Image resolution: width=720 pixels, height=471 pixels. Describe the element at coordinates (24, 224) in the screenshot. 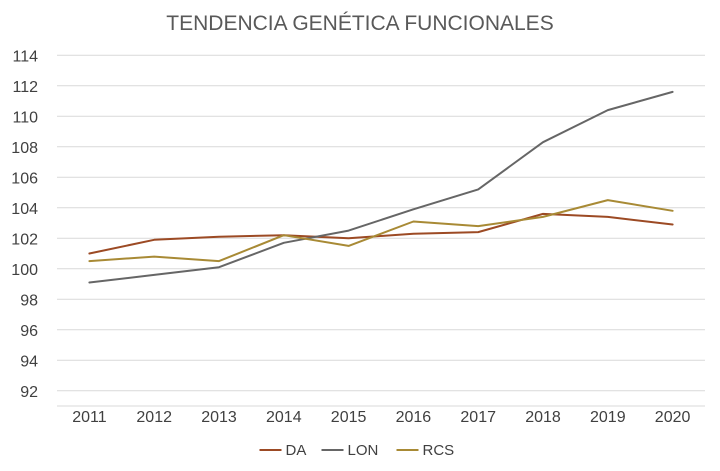

I see `y-axis-ticks: 92 94 96 98 100 102 104 106 108 110 112 114` at that location.